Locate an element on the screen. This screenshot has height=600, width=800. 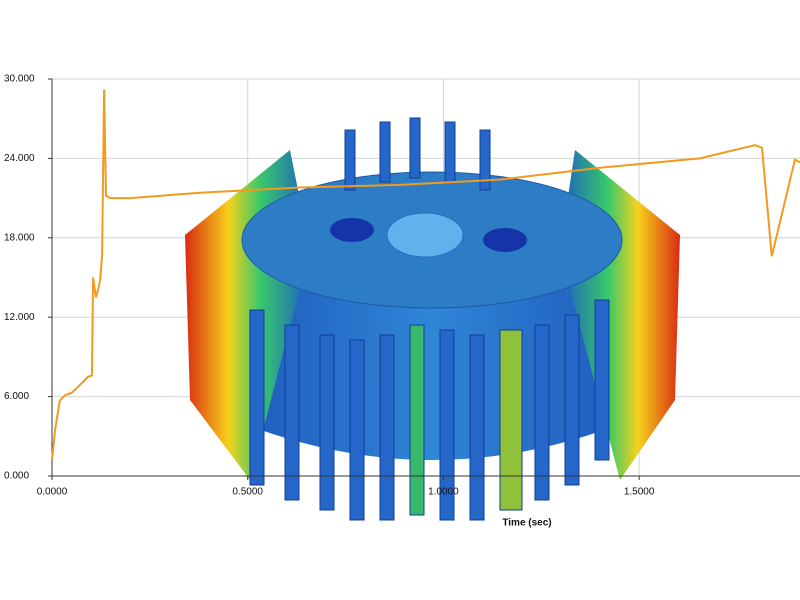
y-tick-label: 18.000 is located at coordinates (19, 237).